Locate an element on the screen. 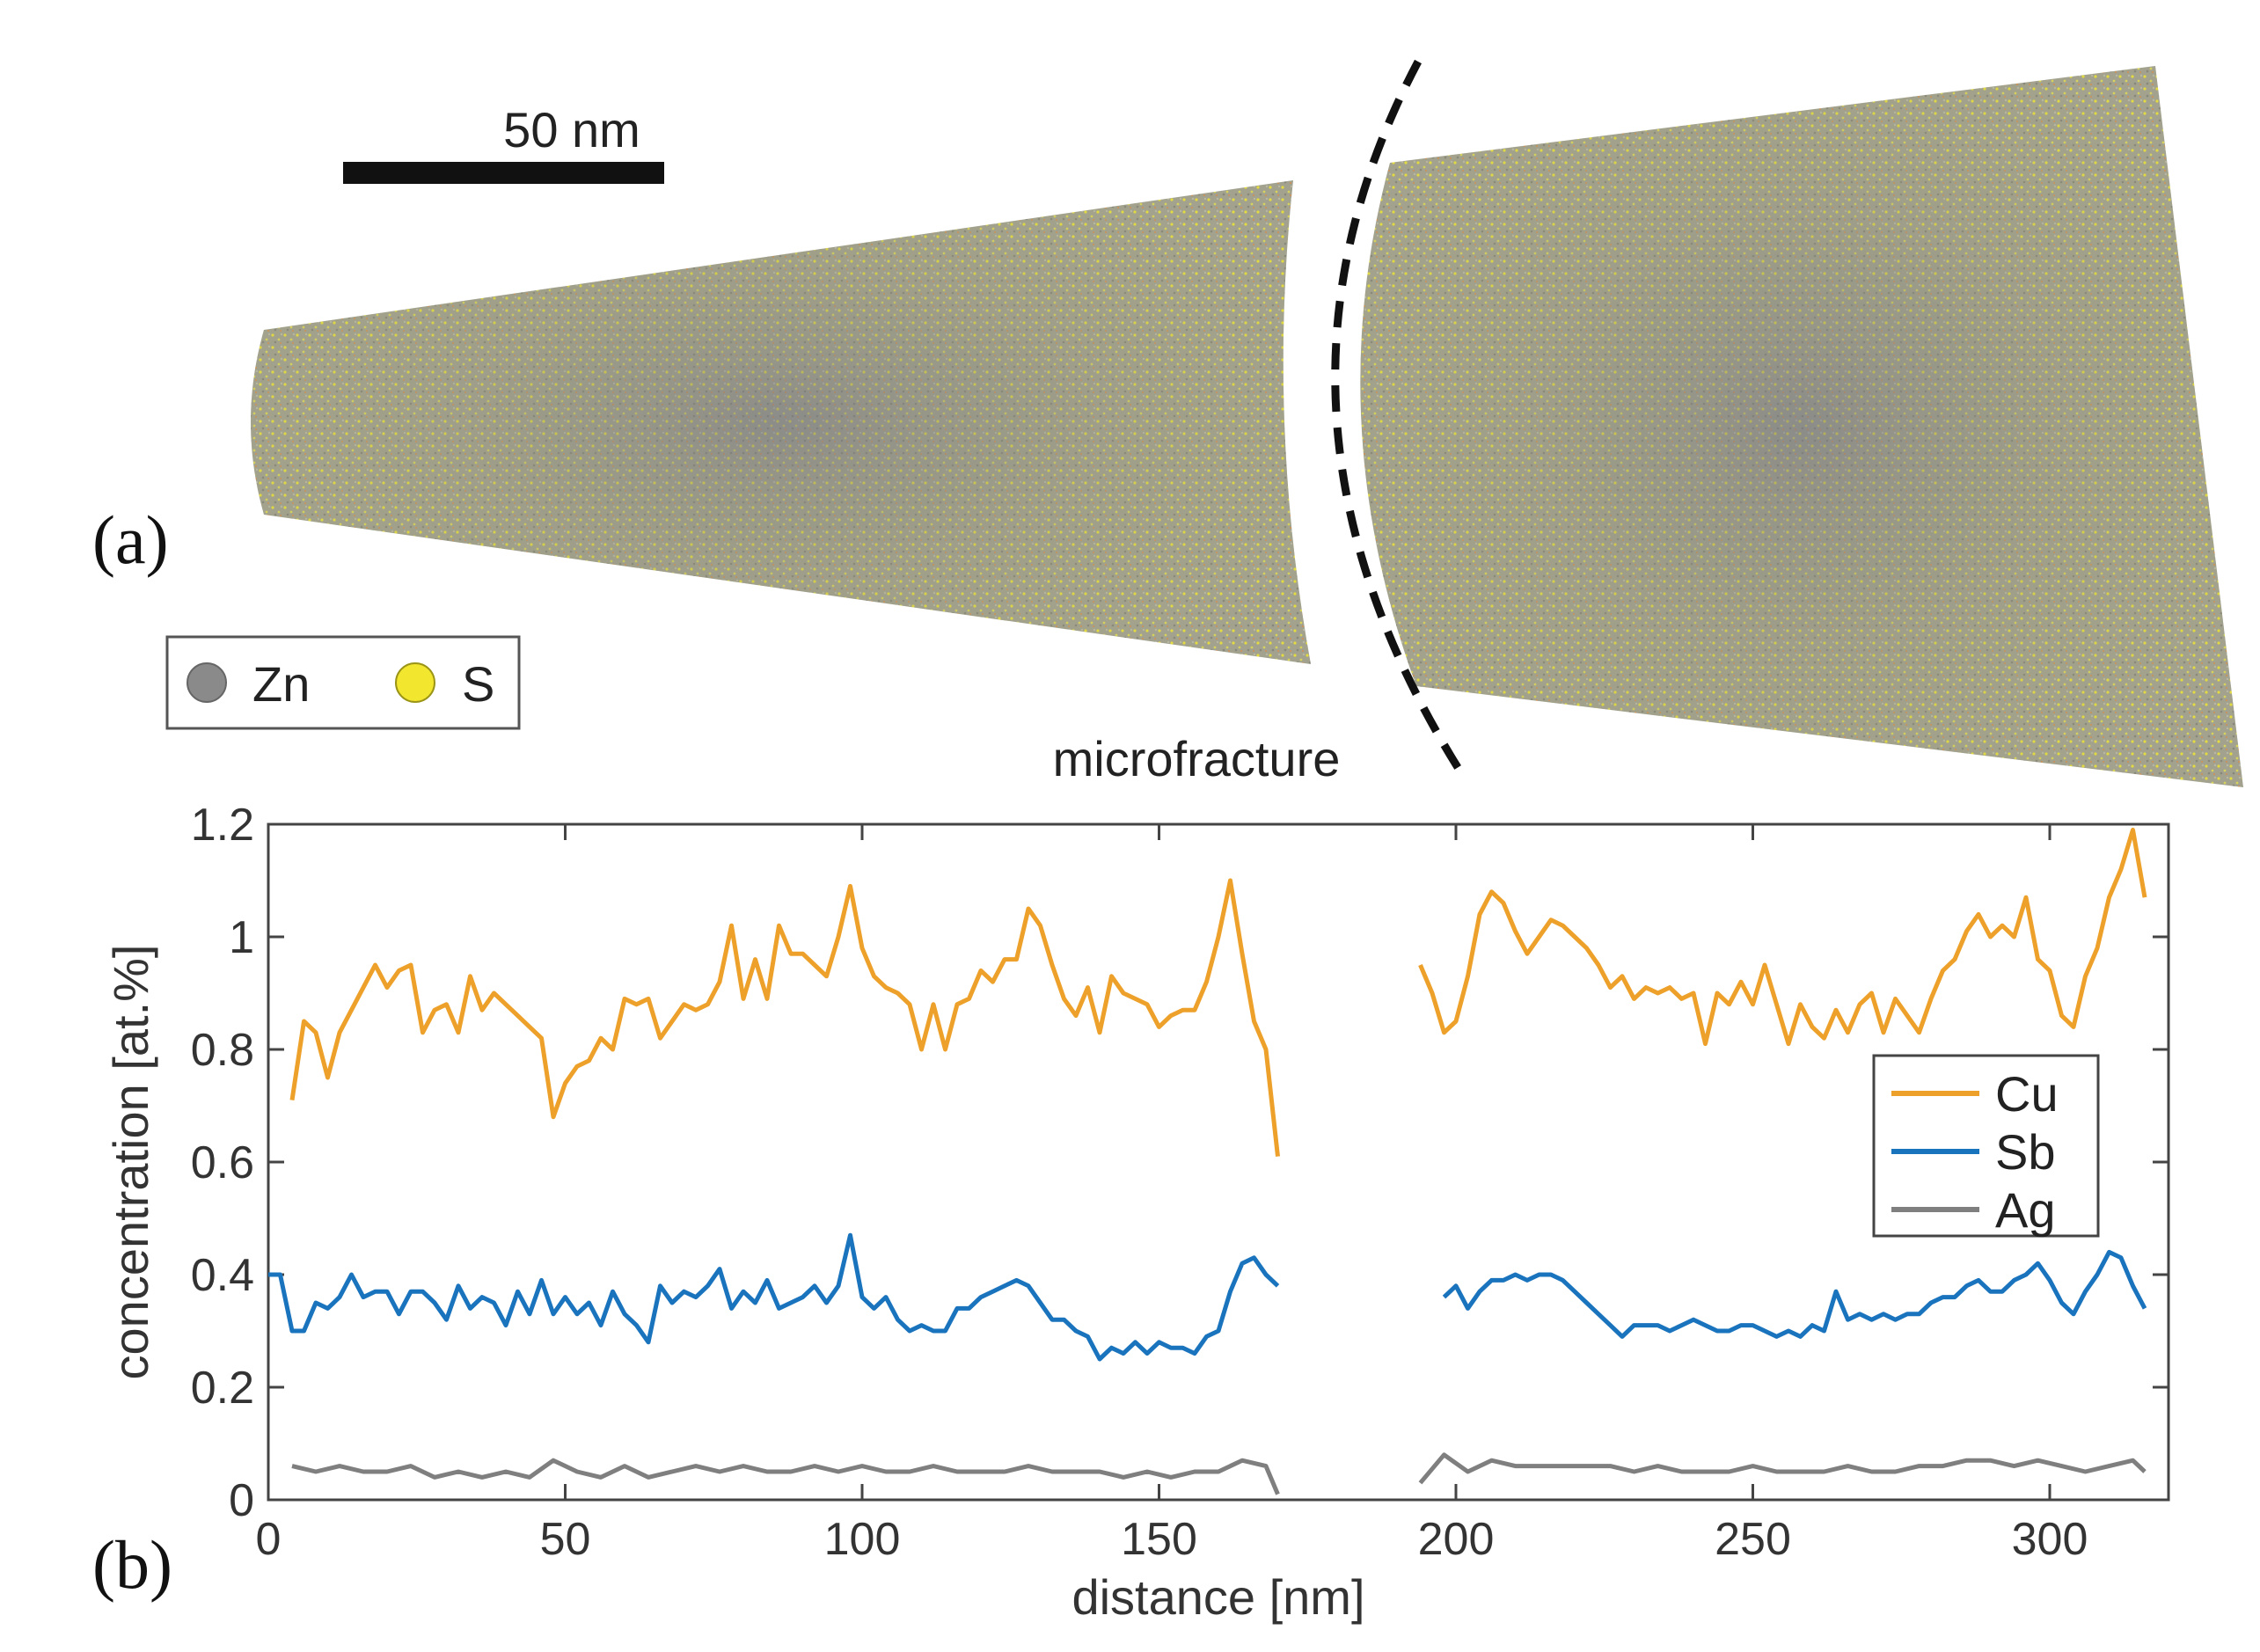 This screenshot has height=1652, width=2260. x-tick-label: 200 is located at coordinates (1456, 1539).